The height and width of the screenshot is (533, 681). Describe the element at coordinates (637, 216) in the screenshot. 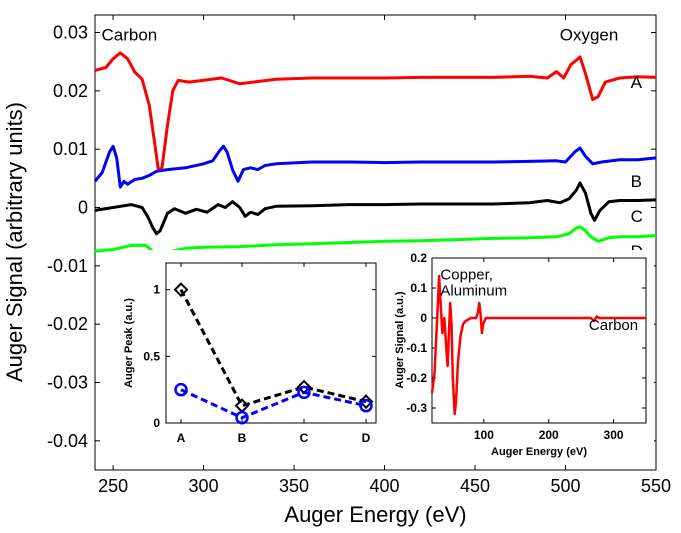

I see `series-label-C: C` at that location.